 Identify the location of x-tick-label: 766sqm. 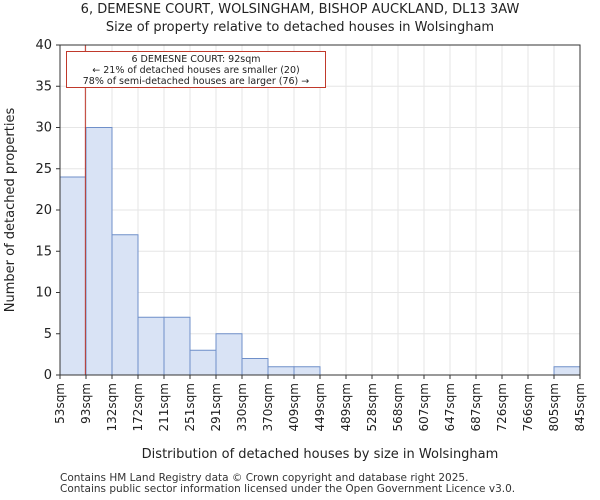
(528, 407).